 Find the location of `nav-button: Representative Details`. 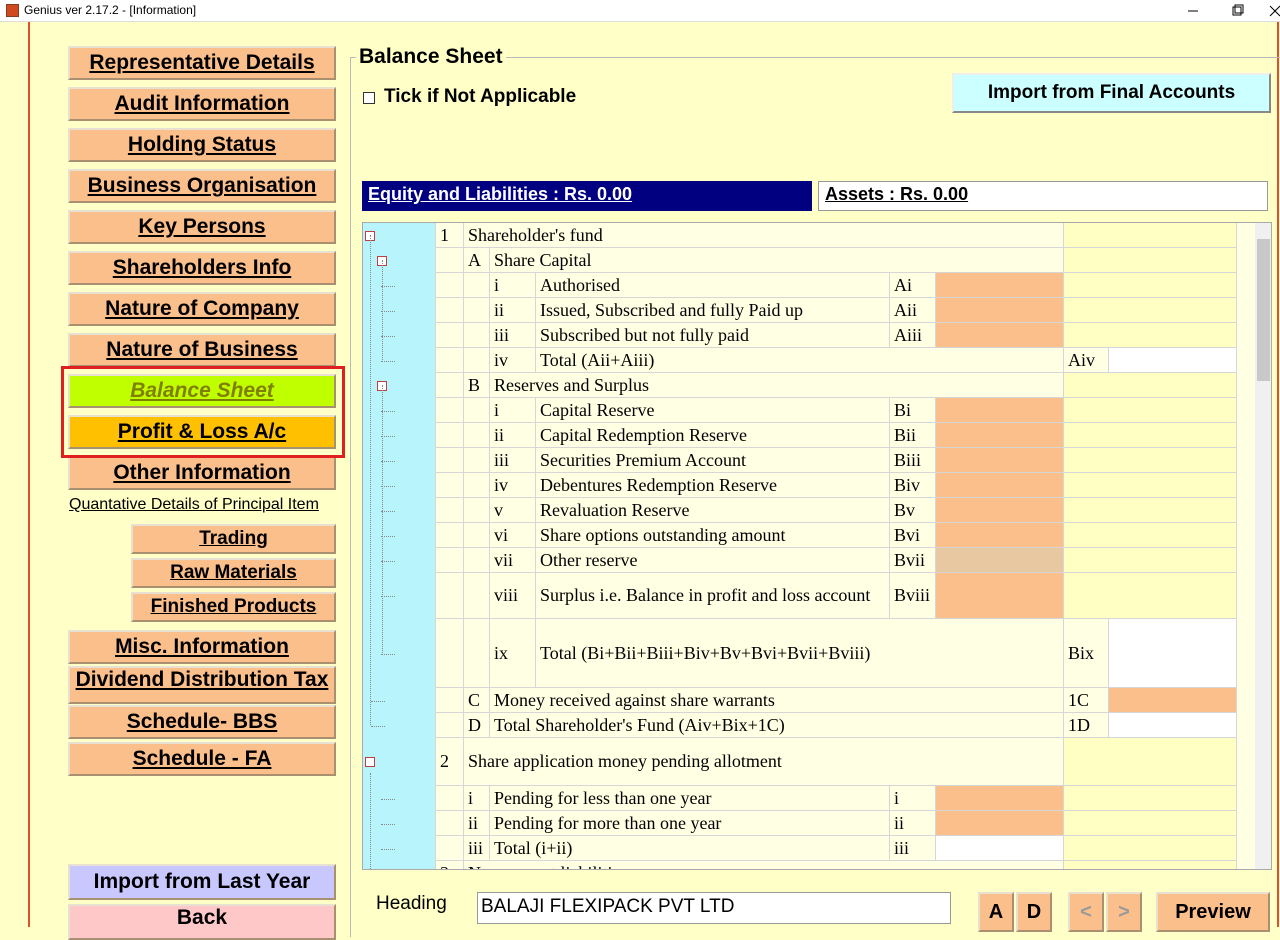

nav-button: Representative Details is located at coordinates (202, 63).